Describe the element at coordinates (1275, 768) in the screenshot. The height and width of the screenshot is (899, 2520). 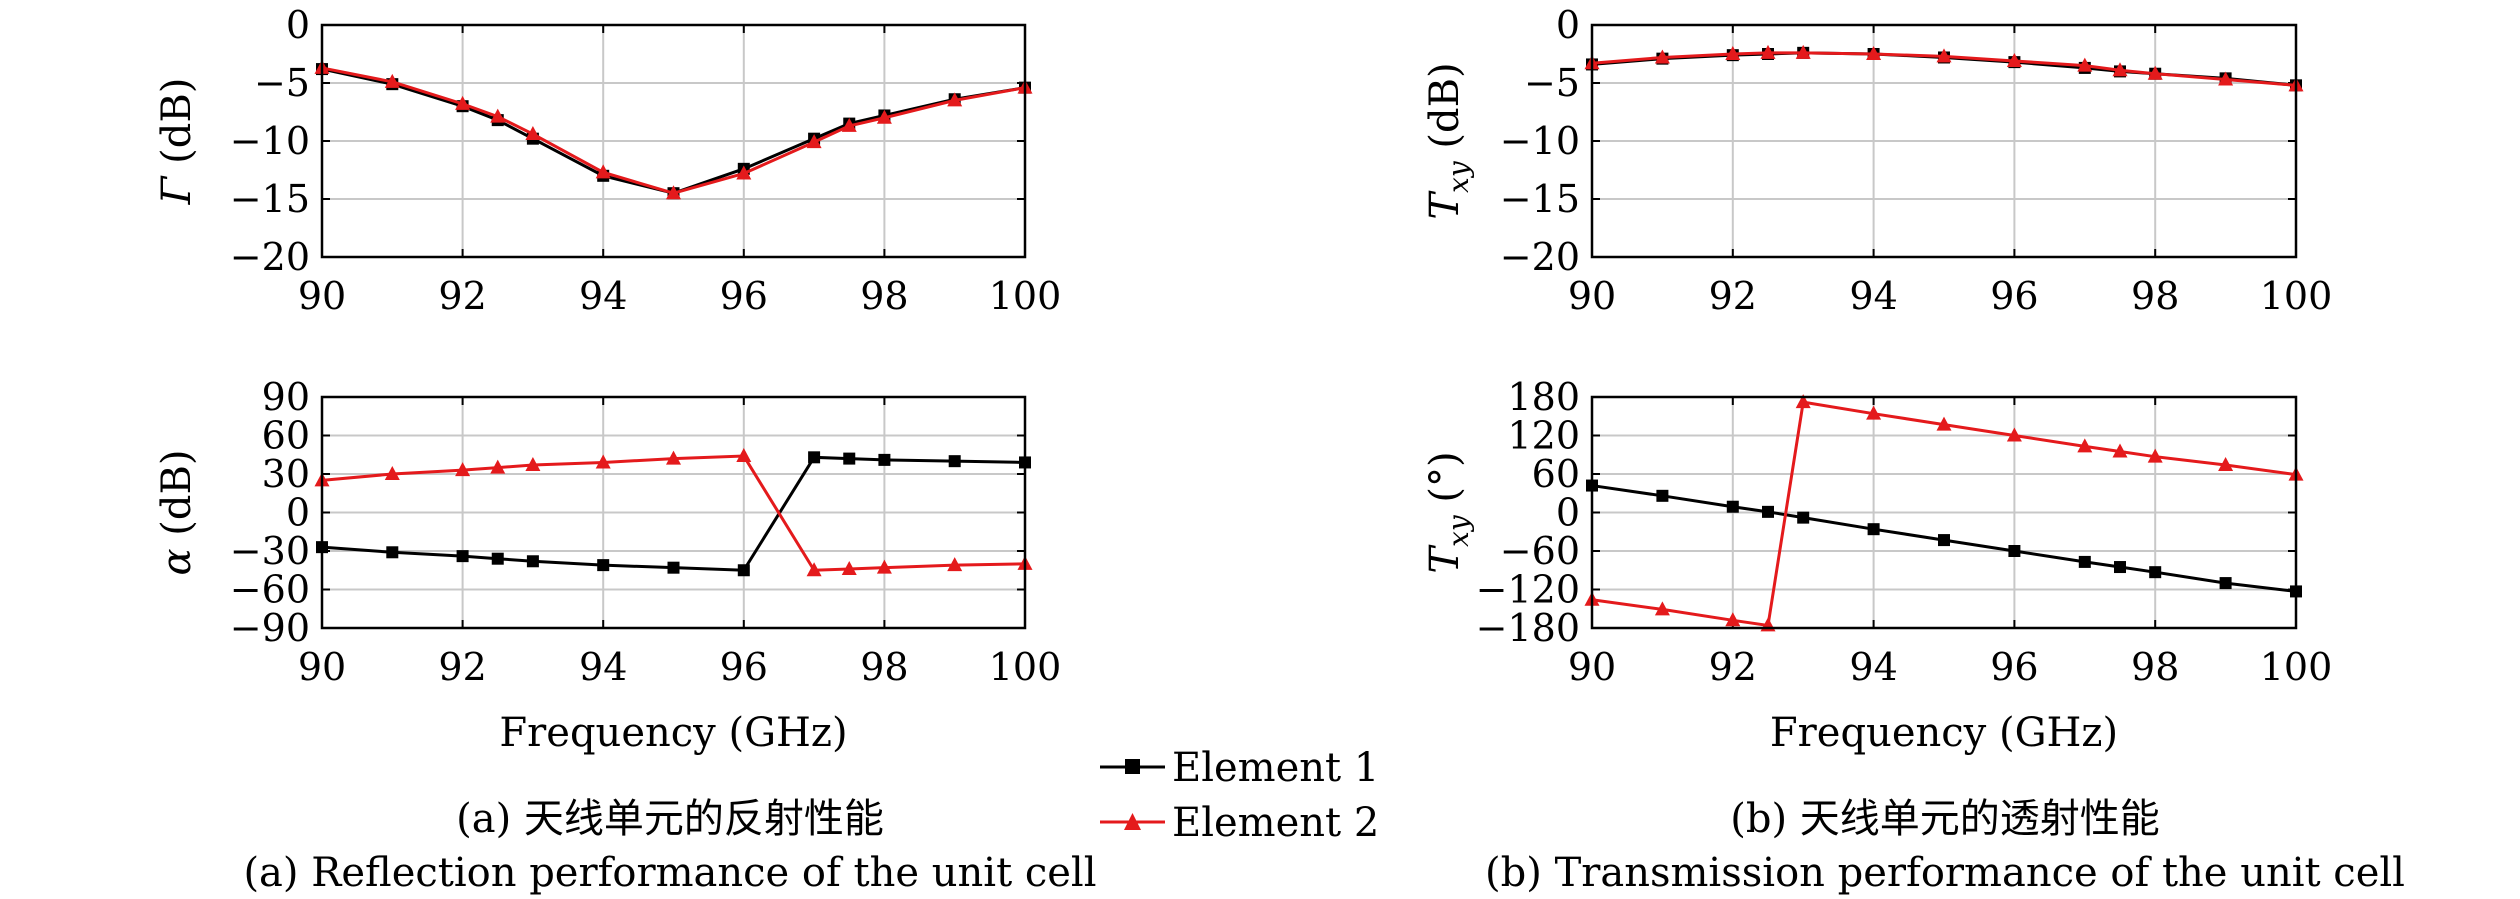
I see `legend-label-element-1: Element 1` at that location.